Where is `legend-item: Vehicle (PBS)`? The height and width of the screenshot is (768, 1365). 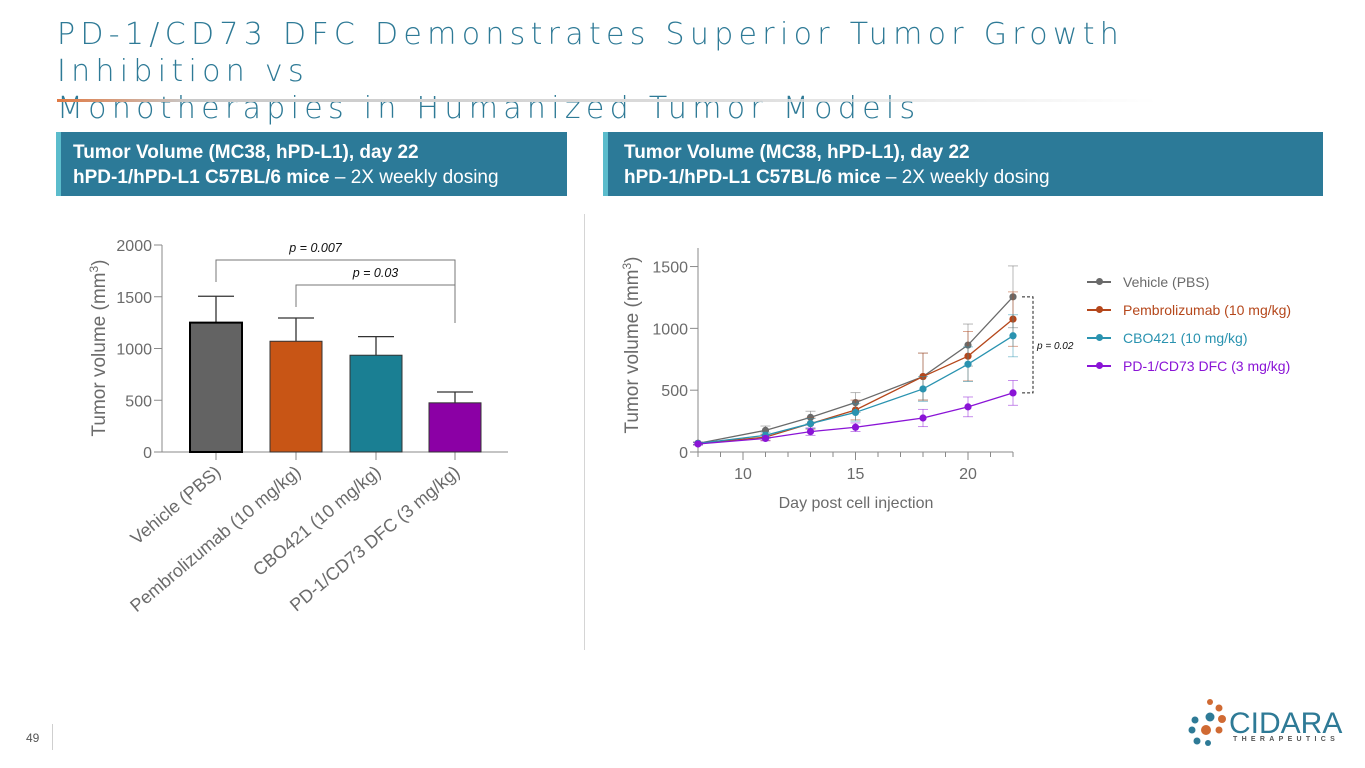
legend-item: Vehicle (PBS) is located at coordinates (1189, 284).